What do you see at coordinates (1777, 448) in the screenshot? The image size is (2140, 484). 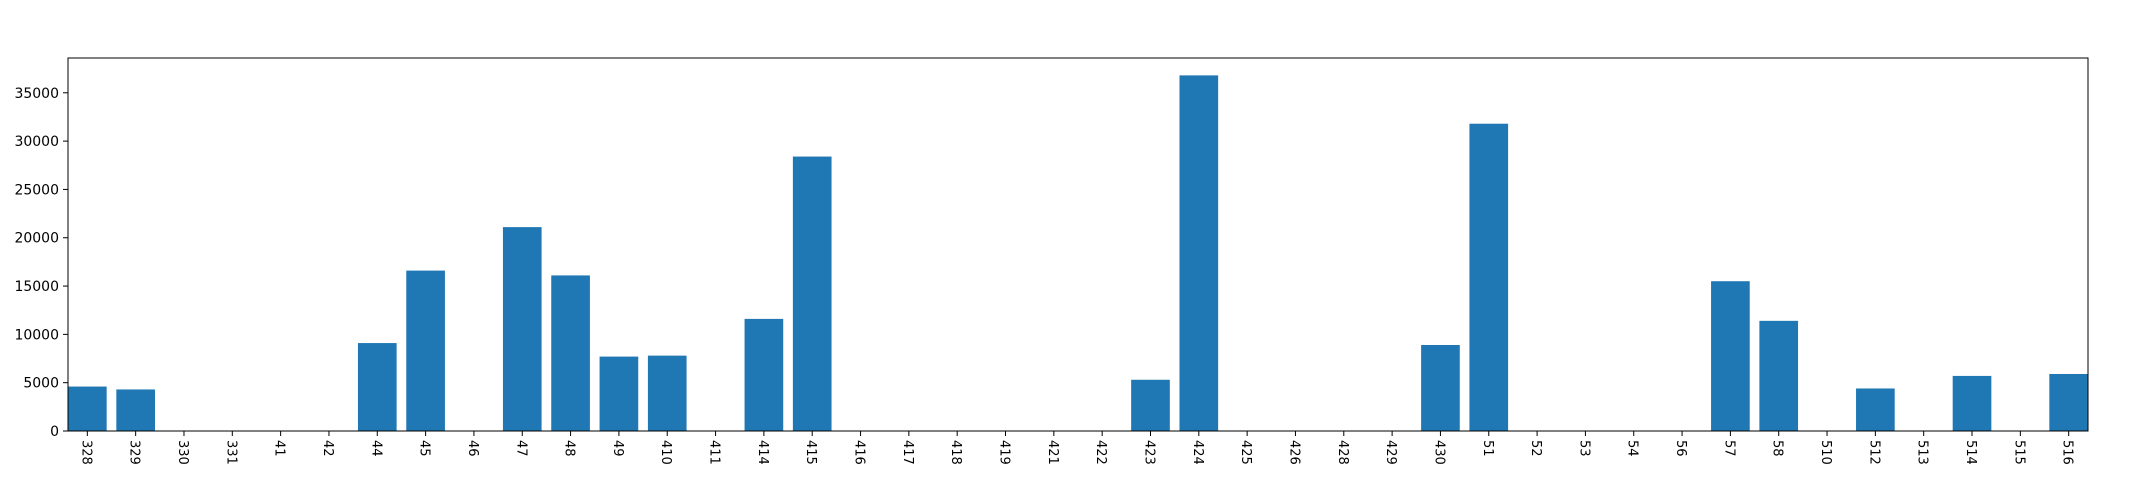 I see `x-tick-label: 58` at bounding box center [1777, 448].